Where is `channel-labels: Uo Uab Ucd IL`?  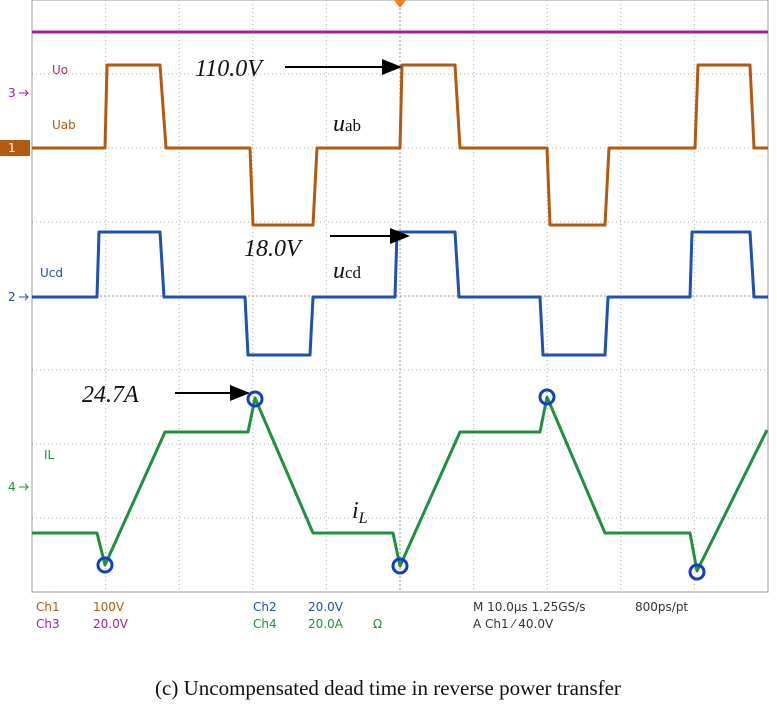
channel-labels: Uo Uab Ucd IL is located at coordinates (58, 262).